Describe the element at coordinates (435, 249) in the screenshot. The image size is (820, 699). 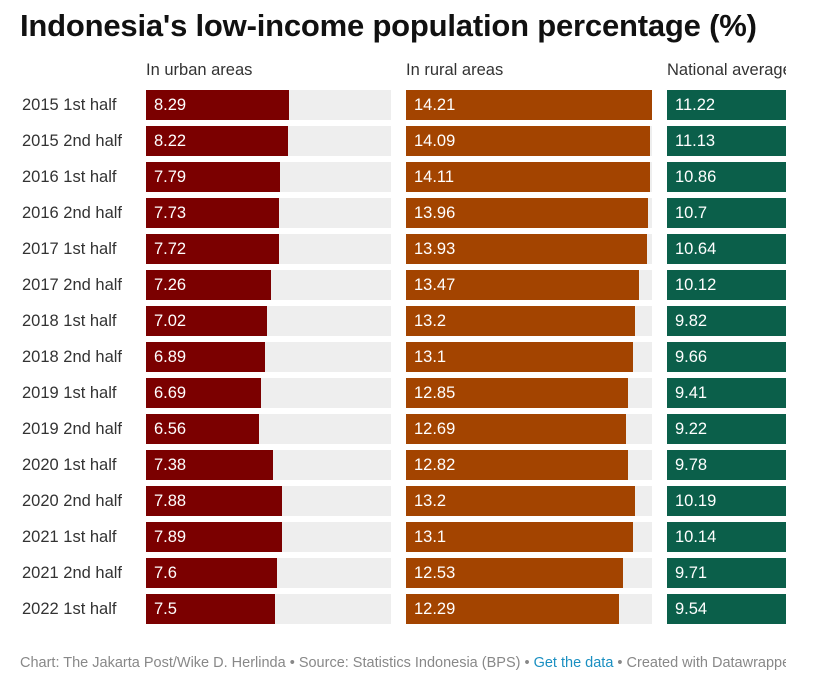
I see `data-label: 13.93` at that location.